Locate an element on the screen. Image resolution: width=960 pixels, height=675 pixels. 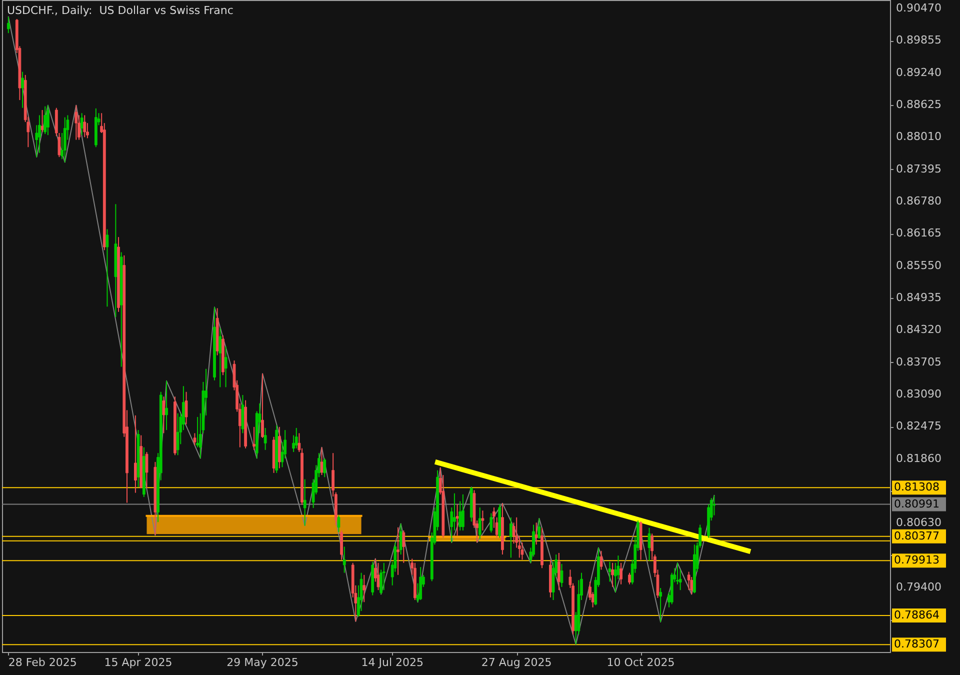
y-tick-label: 0.80630 is located at coordinates (919, 523).